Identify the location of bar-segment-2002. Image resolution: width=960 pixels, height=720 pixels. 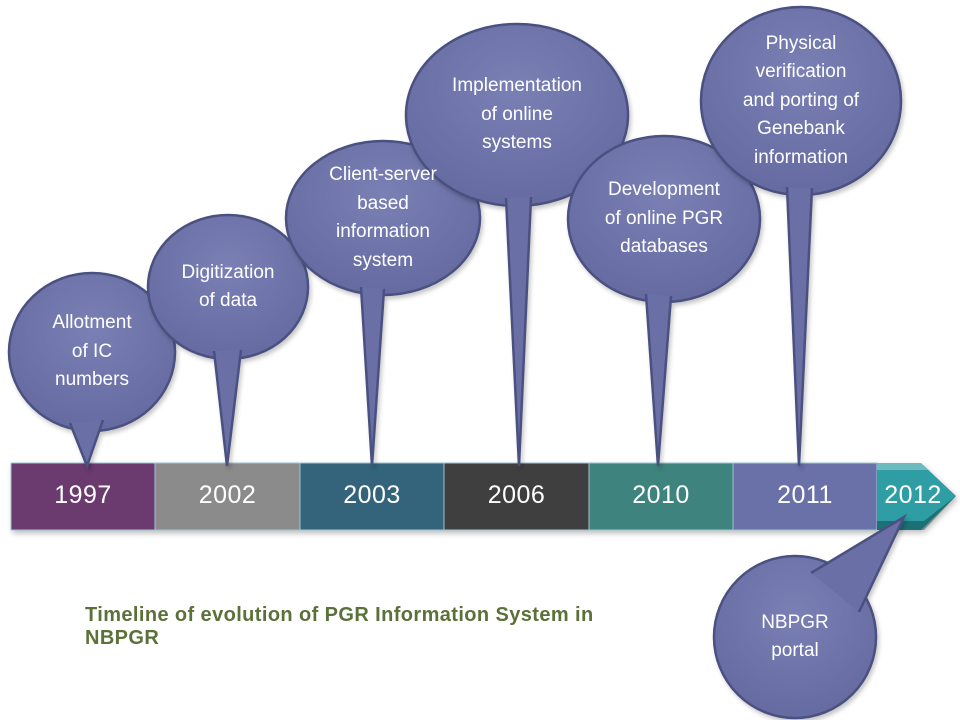
(227, 496).